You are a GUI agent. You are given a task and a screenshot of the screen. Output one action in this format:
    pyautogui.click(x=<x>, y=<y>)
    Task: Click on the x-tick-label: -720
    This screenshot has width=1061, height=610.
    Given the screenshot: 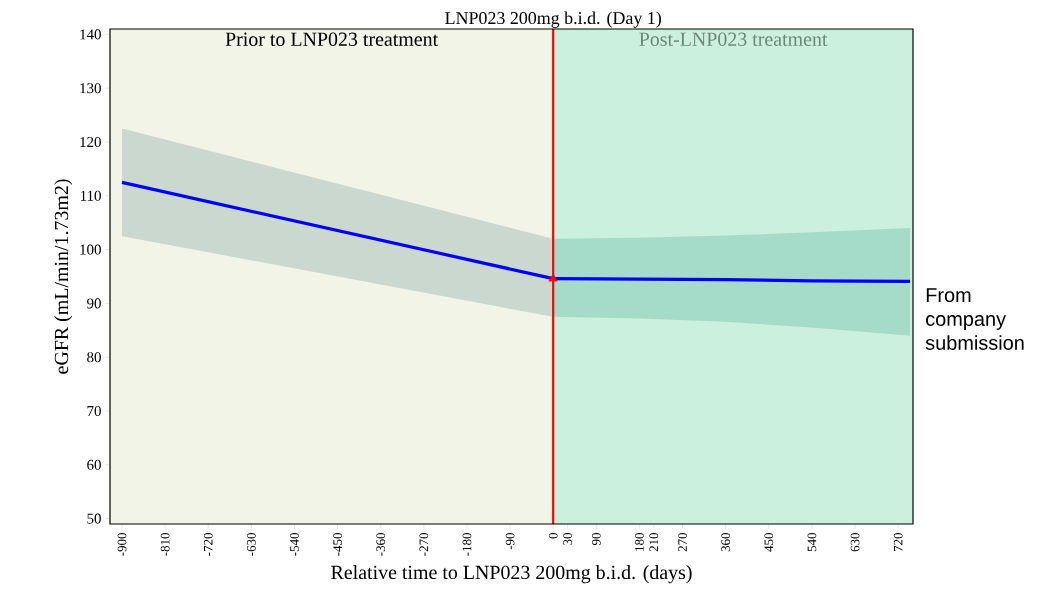 What is the action you would take?
    pyautogui.click(x=208, y=544)
    